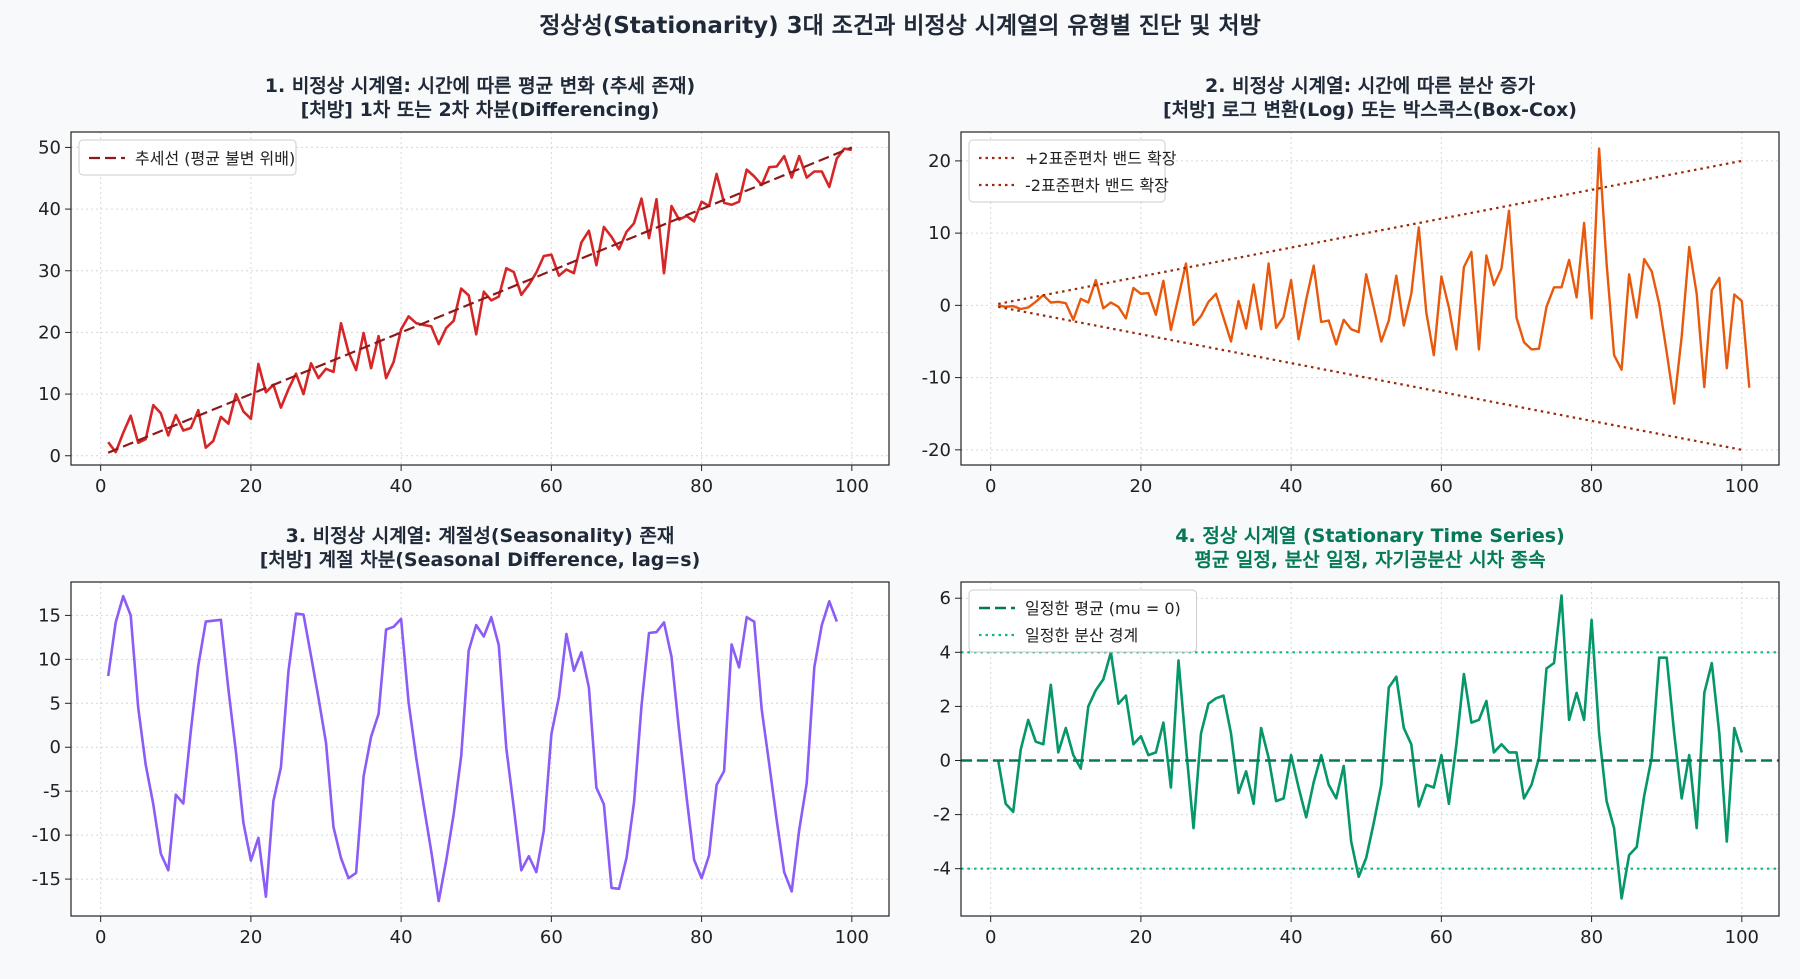  Describe the element at coordinates (945, 706) in the screenshot. I see `y-tick-label: 2` at that location.